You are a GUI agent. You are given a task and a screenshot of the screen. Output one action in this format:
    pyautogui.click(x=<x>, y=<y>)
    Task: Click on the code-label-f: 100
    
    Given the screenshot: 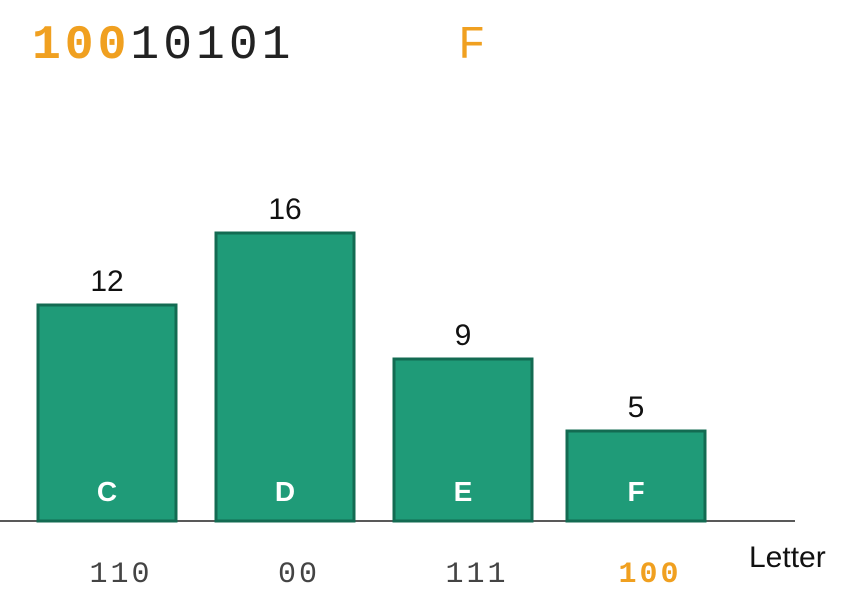 What is the action you would take?
    pyautogui.click(x=649, y=575)
    